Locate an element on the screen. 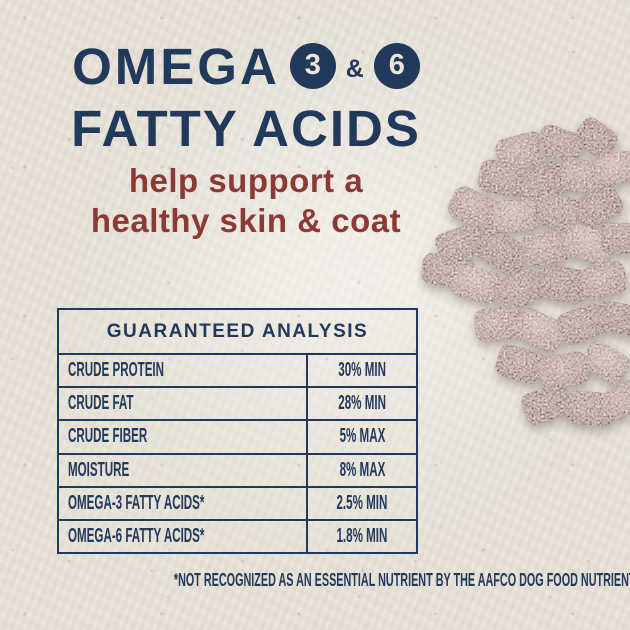  table-row: CRUDE FIBER 5% MAX is located at coordinates (237, 438).